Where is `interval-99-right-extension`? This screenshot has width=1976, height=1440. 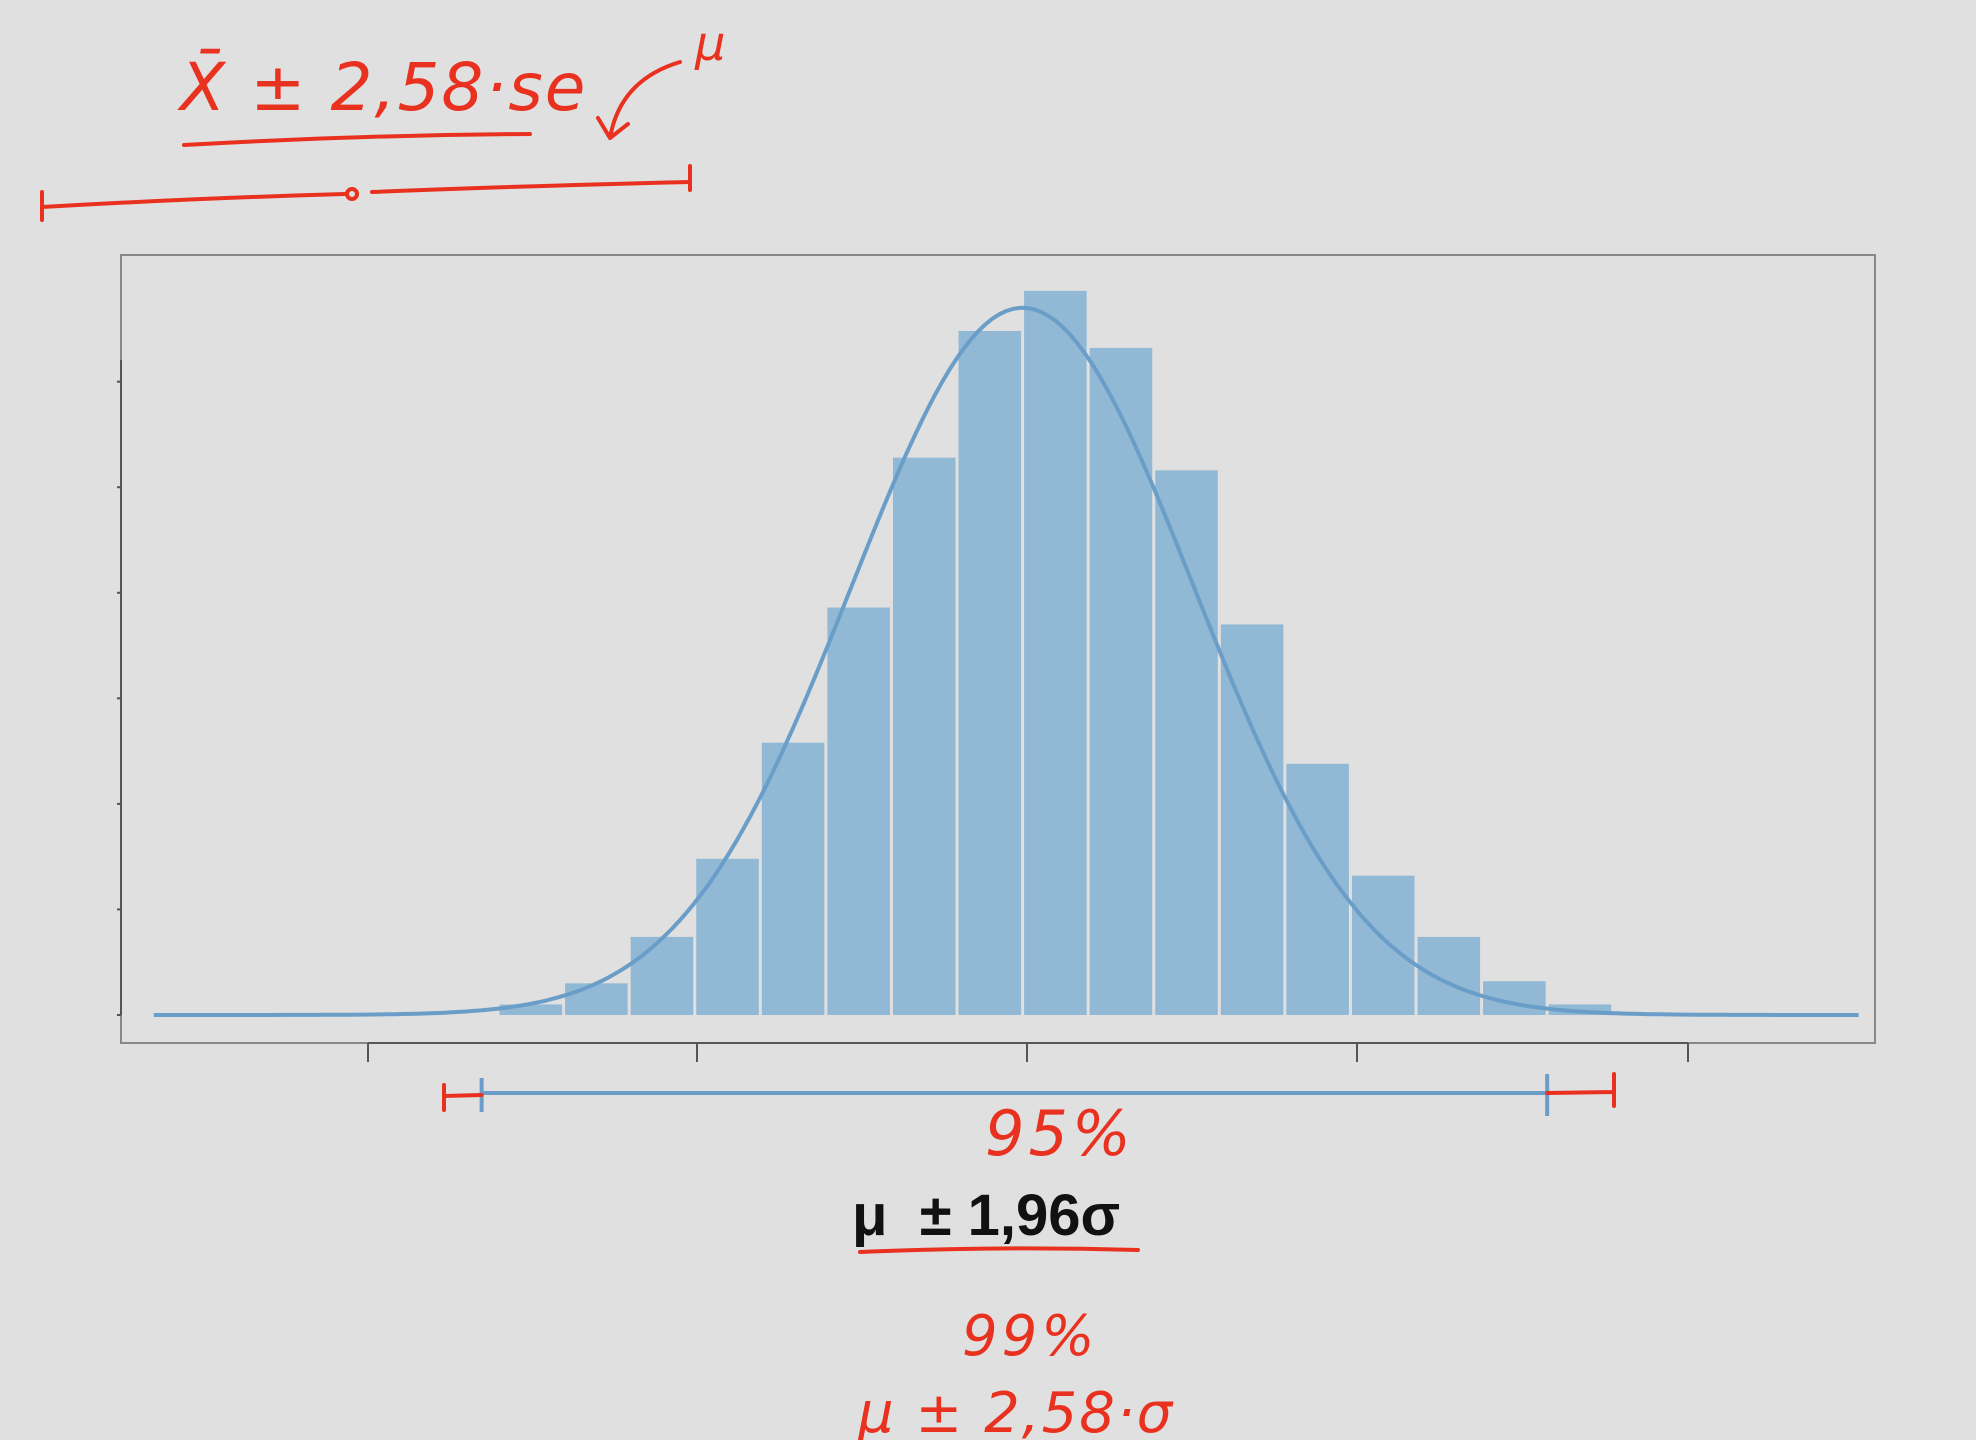 interval-99-right-extension is located at coordinates (1580, 1090).